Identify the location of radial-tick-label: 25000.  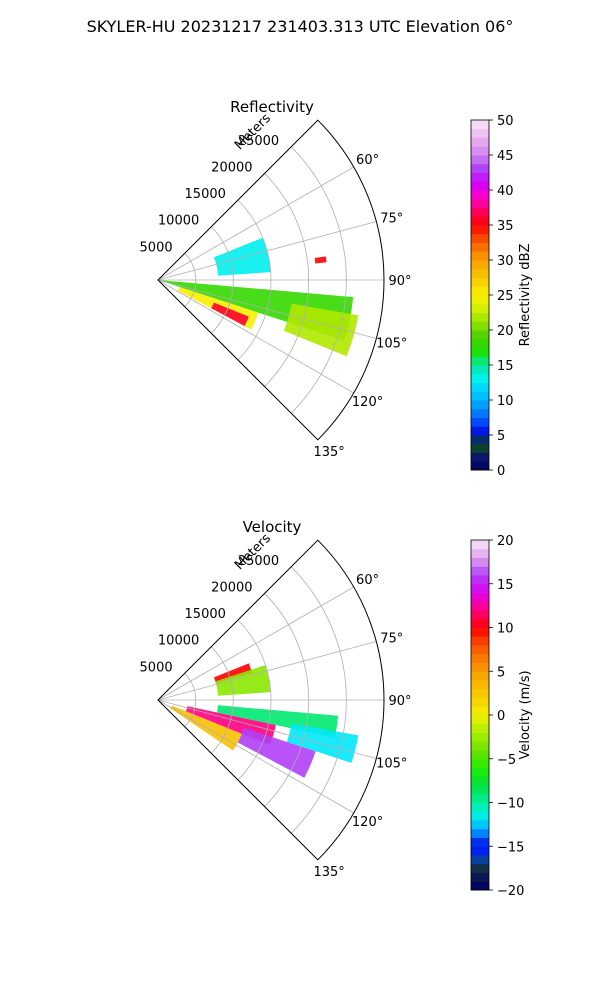
(258, 141).